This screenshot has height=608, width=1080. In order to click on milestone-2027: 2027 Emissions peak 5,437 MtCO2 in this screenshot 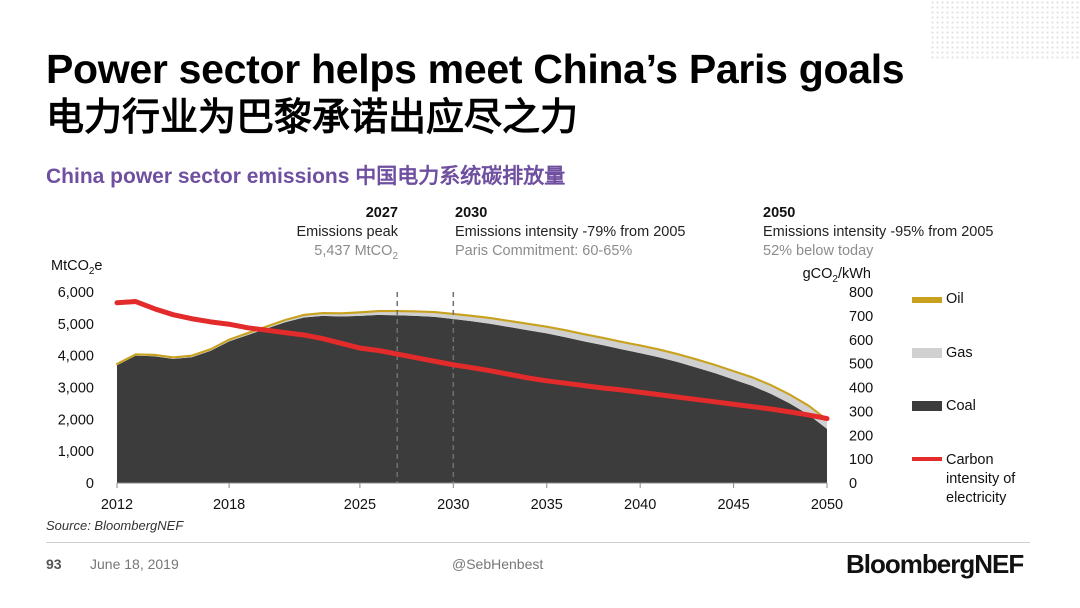, I will do `click(339, 235)`.